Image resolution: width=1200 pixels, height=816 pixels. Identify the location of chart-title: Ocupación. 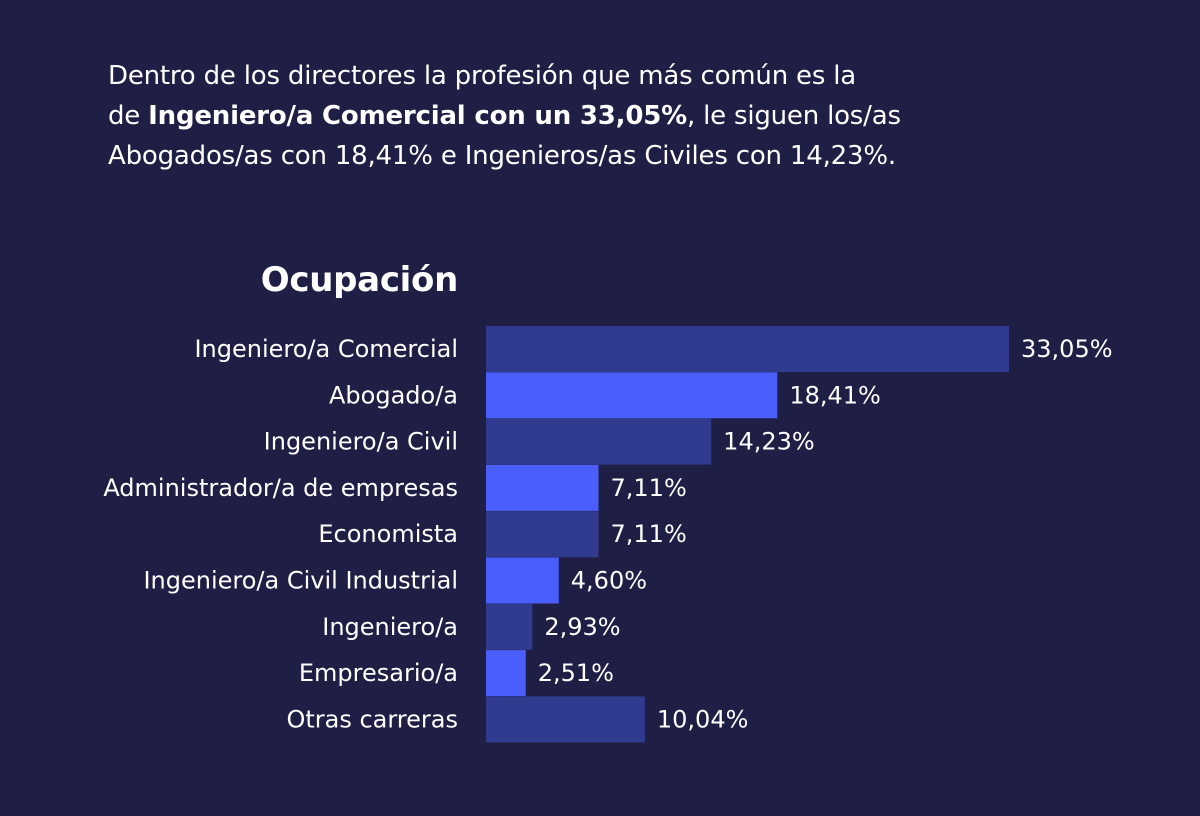
(359, 280).